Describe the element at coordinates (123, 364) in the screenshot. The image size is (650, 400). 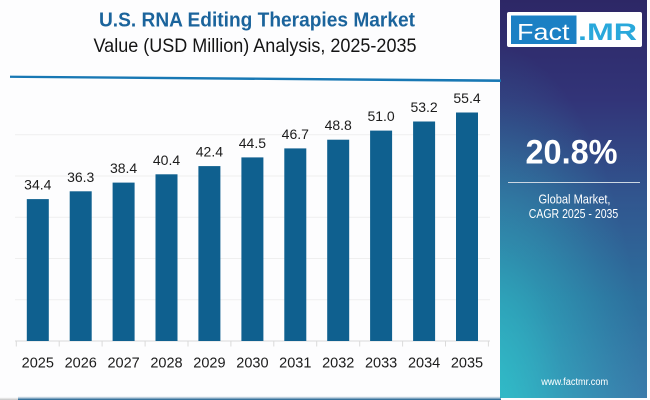
I see `svg-text: 2027` at that location.